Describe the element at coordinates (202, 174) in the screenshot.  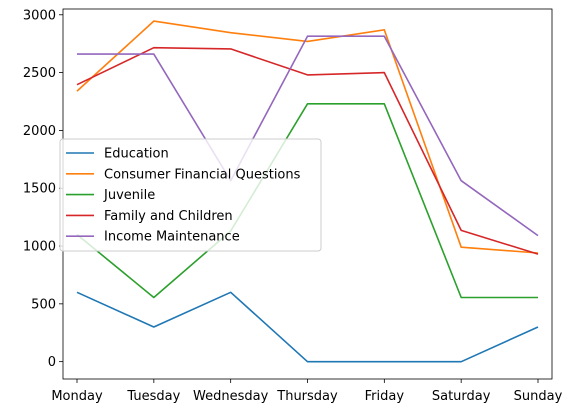
I see `legend-label: Consumer Financial Questions` at that location.